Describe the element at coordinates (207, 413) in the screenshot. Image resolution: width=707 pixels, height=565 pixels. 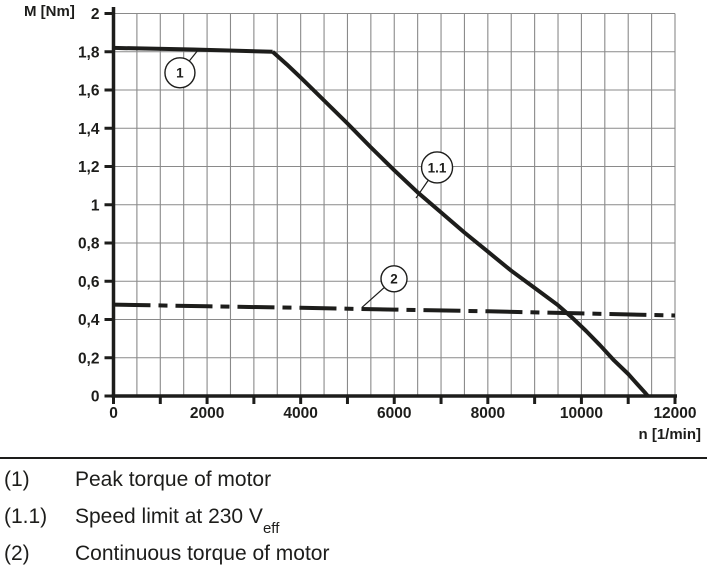
I see `x-tick-label: 2000` at that location.